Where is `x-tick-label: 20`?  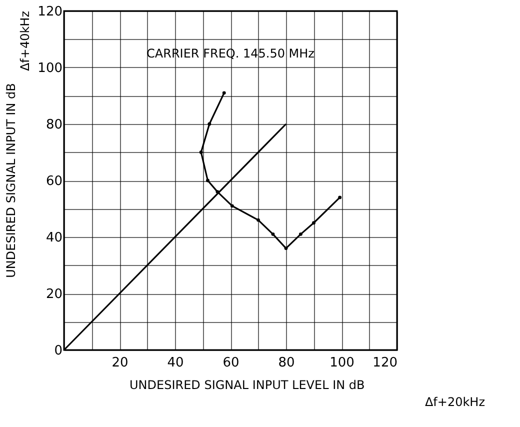
x-tick-label: 20 is located at coordinates (120, 363).